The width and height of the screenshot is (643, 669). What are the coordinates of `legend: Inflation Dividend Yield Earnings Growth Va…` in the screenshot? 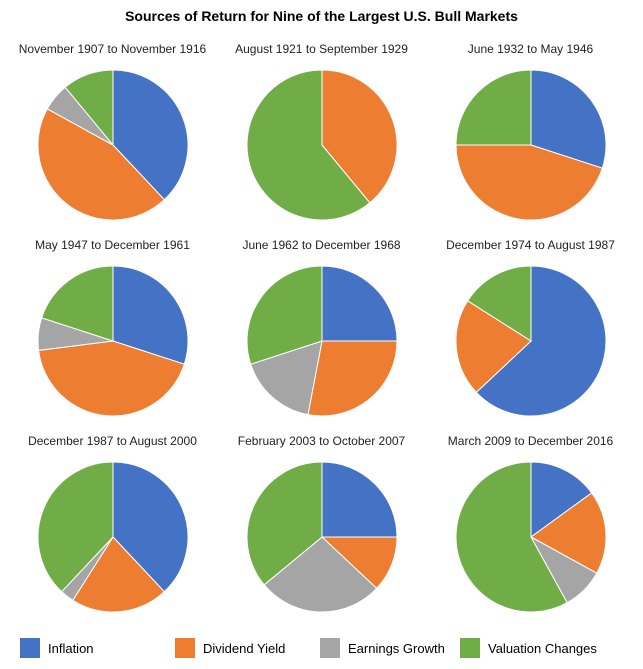 It's located at (320, 648).